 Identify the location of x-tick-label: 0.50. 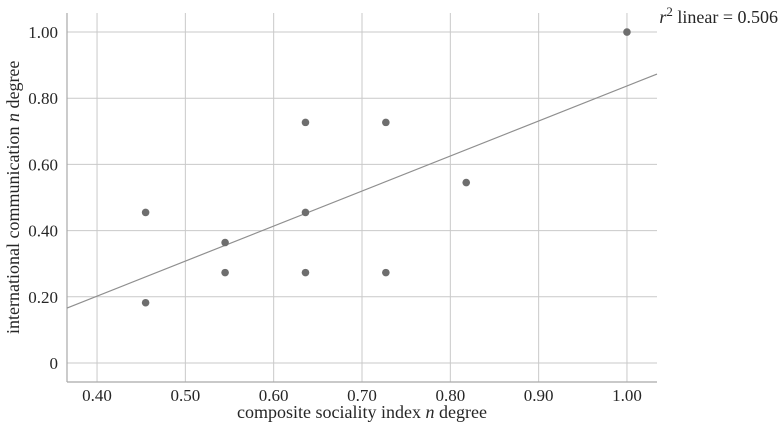
(185, 395).